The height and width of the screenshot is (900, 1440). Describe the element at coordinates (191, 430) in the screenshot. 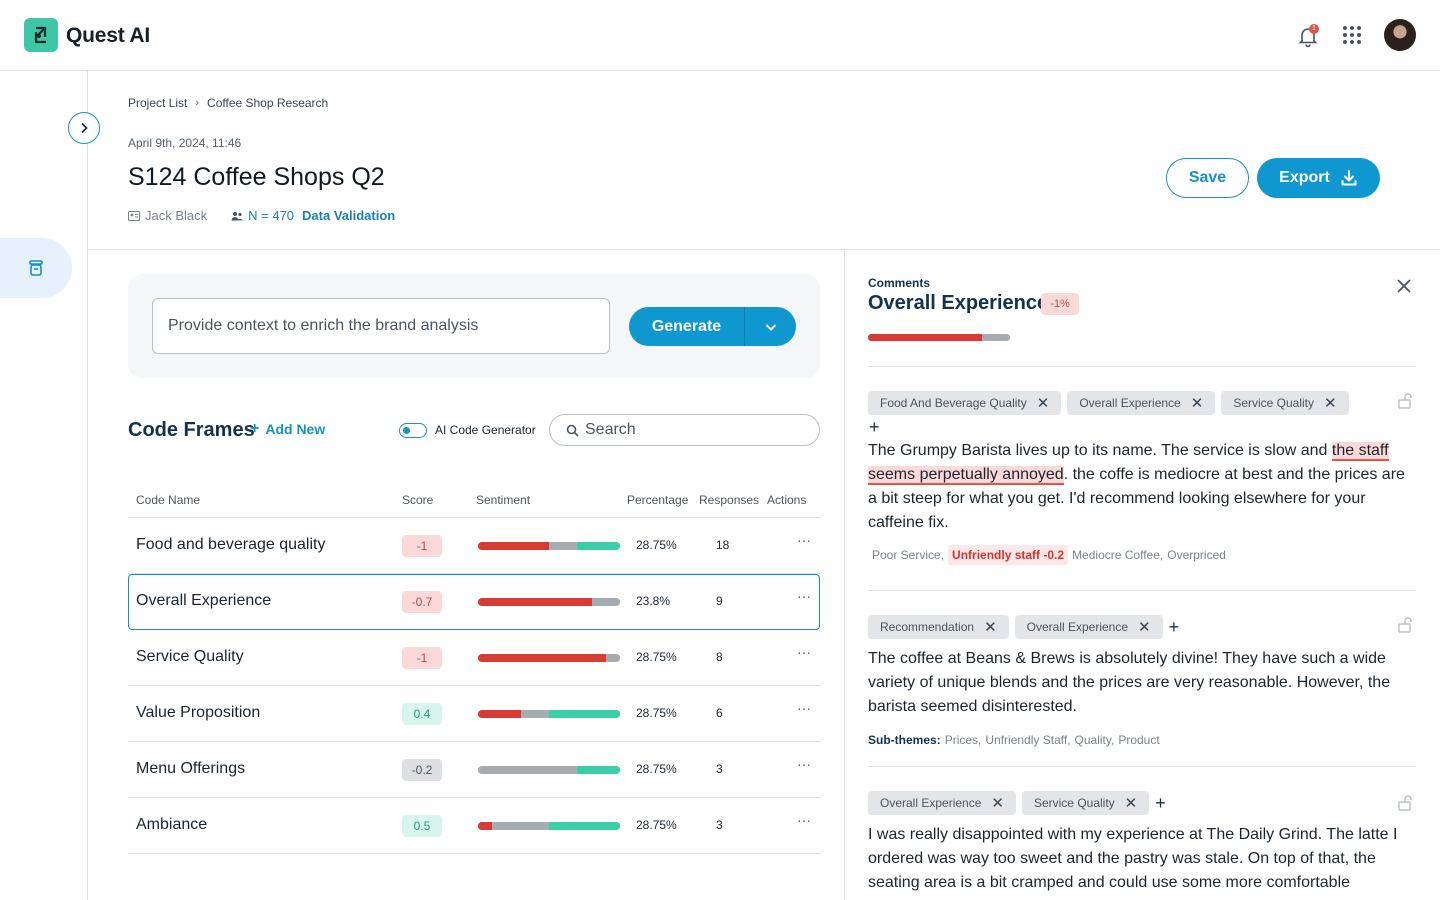

I see `code-frames-title: Code Frames` at that location.